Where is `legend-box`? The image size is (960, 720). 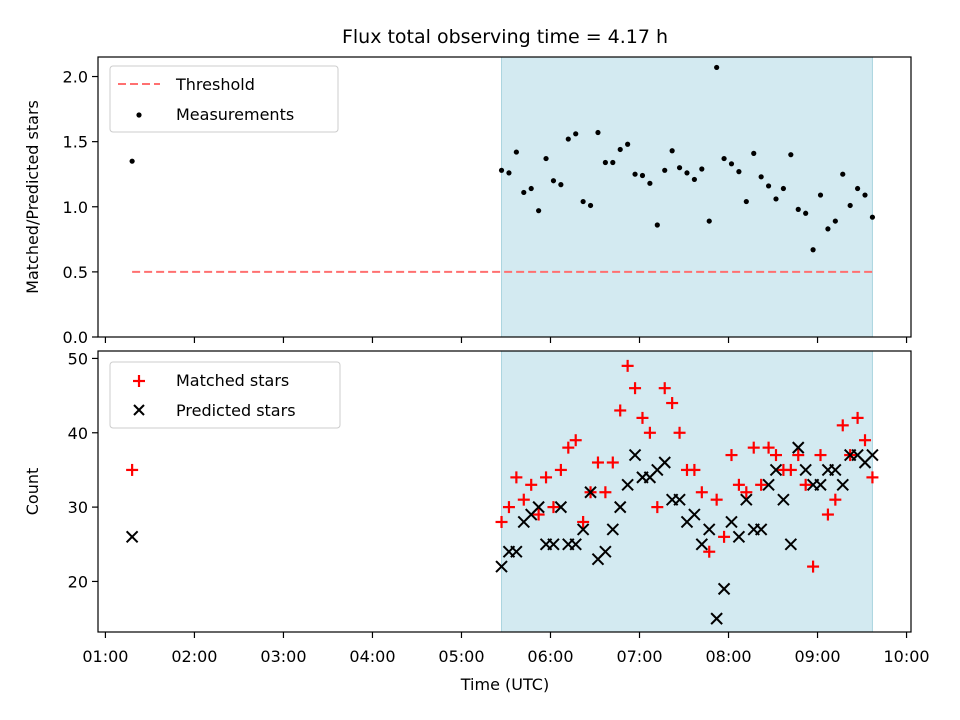
legend-box is located at coordinates (225, 395).